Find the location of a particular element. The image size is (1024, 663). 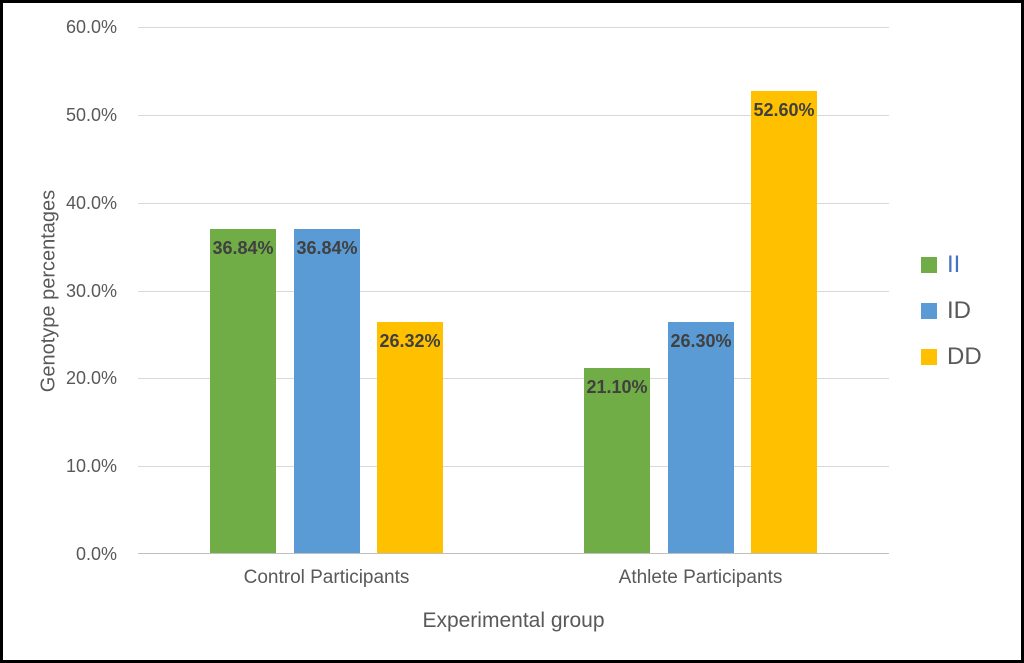

legend: II ID DD is located at coordinates (951, 322).